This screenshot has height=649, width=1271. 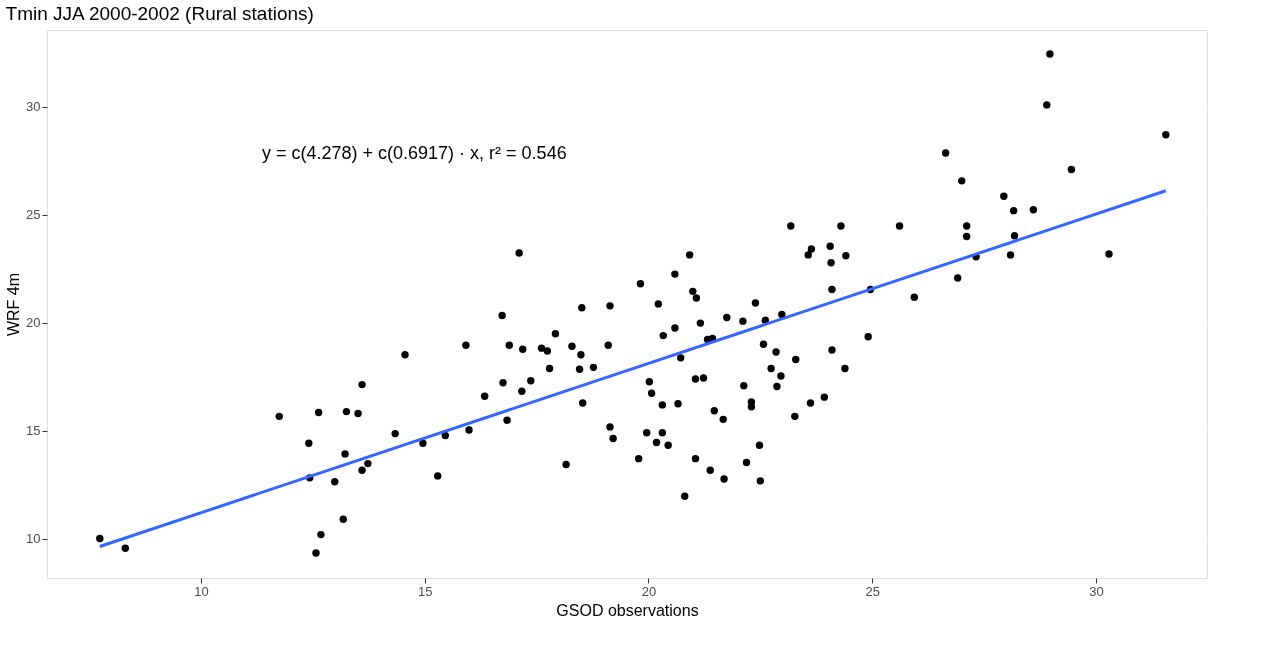 I want to click on y-tick-label: 30, so click(x=33, y=107).